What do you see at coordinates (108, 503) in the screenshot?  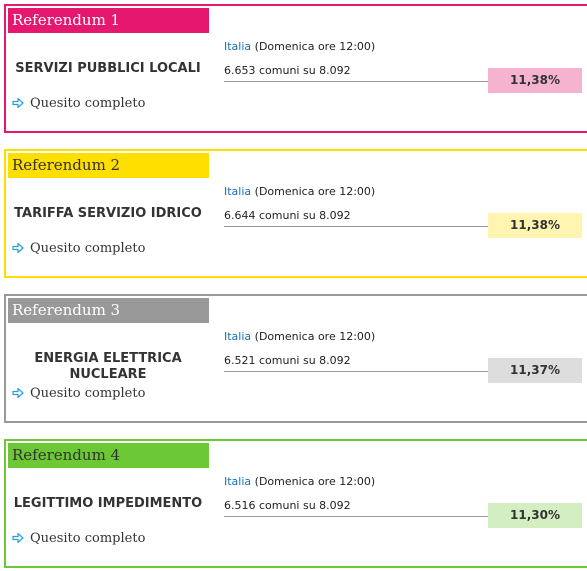 I see `referendum-title: LEGITTIMO IMPEDIMENTO` at bounding box center [108, 503].